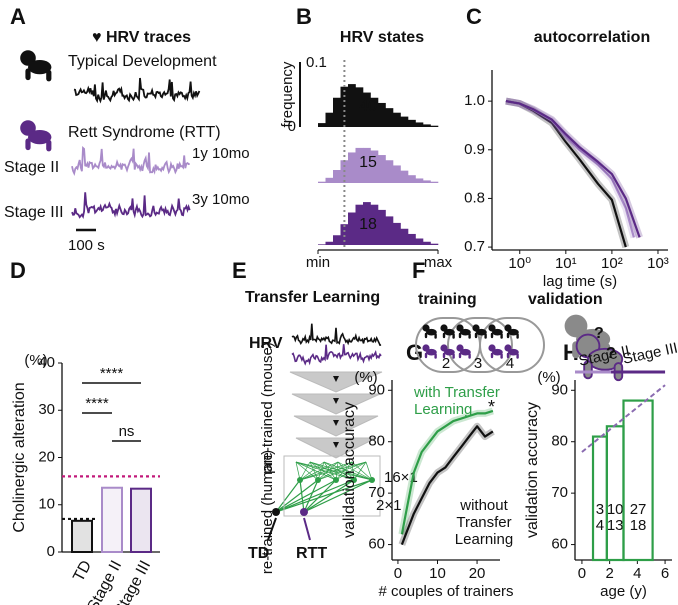 The image size is (678, 605). I want to click on net-box, so click(332, 486).